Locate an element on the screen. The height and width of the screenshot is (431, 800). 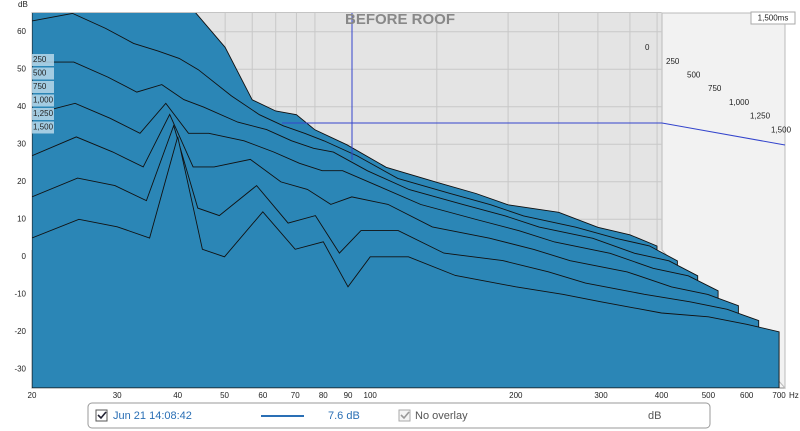
chart-title: BEFORE ROOF is located at coordinates (400, 19).